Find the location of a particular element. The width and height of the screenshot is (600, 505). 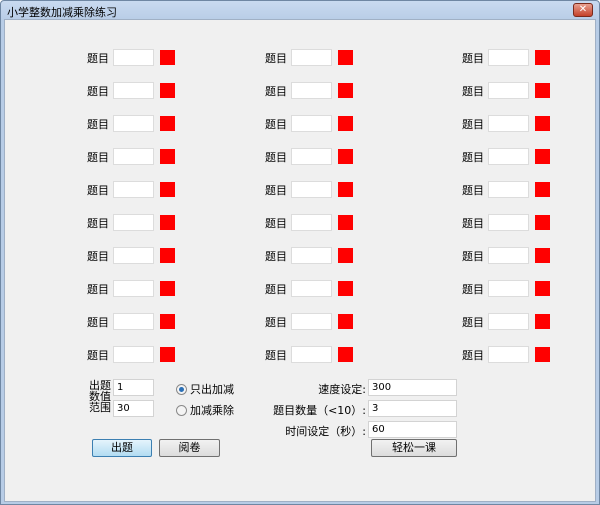

radio-add-sub: 只出加减 is located at coordinates (205, 389).